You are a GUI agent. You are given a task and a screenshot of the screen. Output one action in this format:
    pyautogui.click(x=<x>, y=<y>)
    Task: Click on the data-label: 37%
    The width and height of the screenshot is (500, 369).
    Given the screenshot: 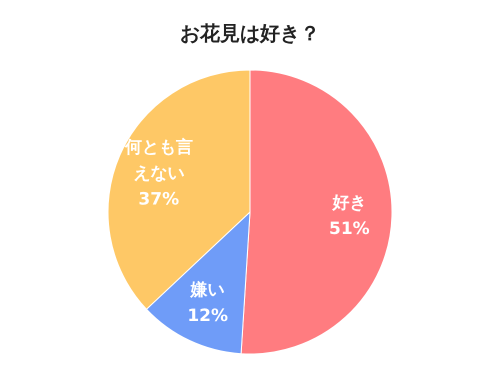 What is the action you would take?
    pyautogui.click(x=159, y=200)
    